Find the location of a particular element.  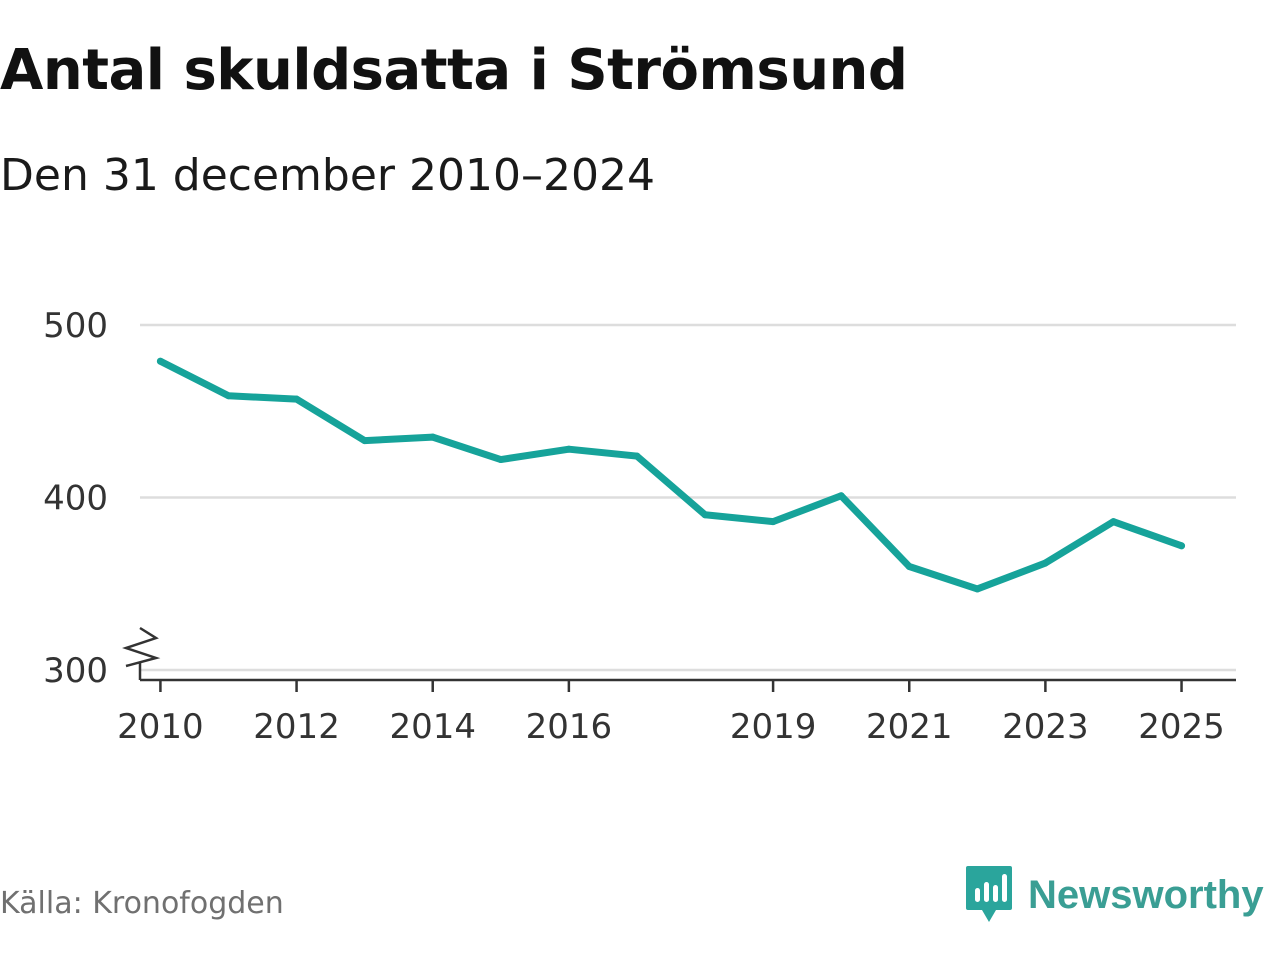

x-tick-label-2025: 2025 is located at coordinates (1181, 727).